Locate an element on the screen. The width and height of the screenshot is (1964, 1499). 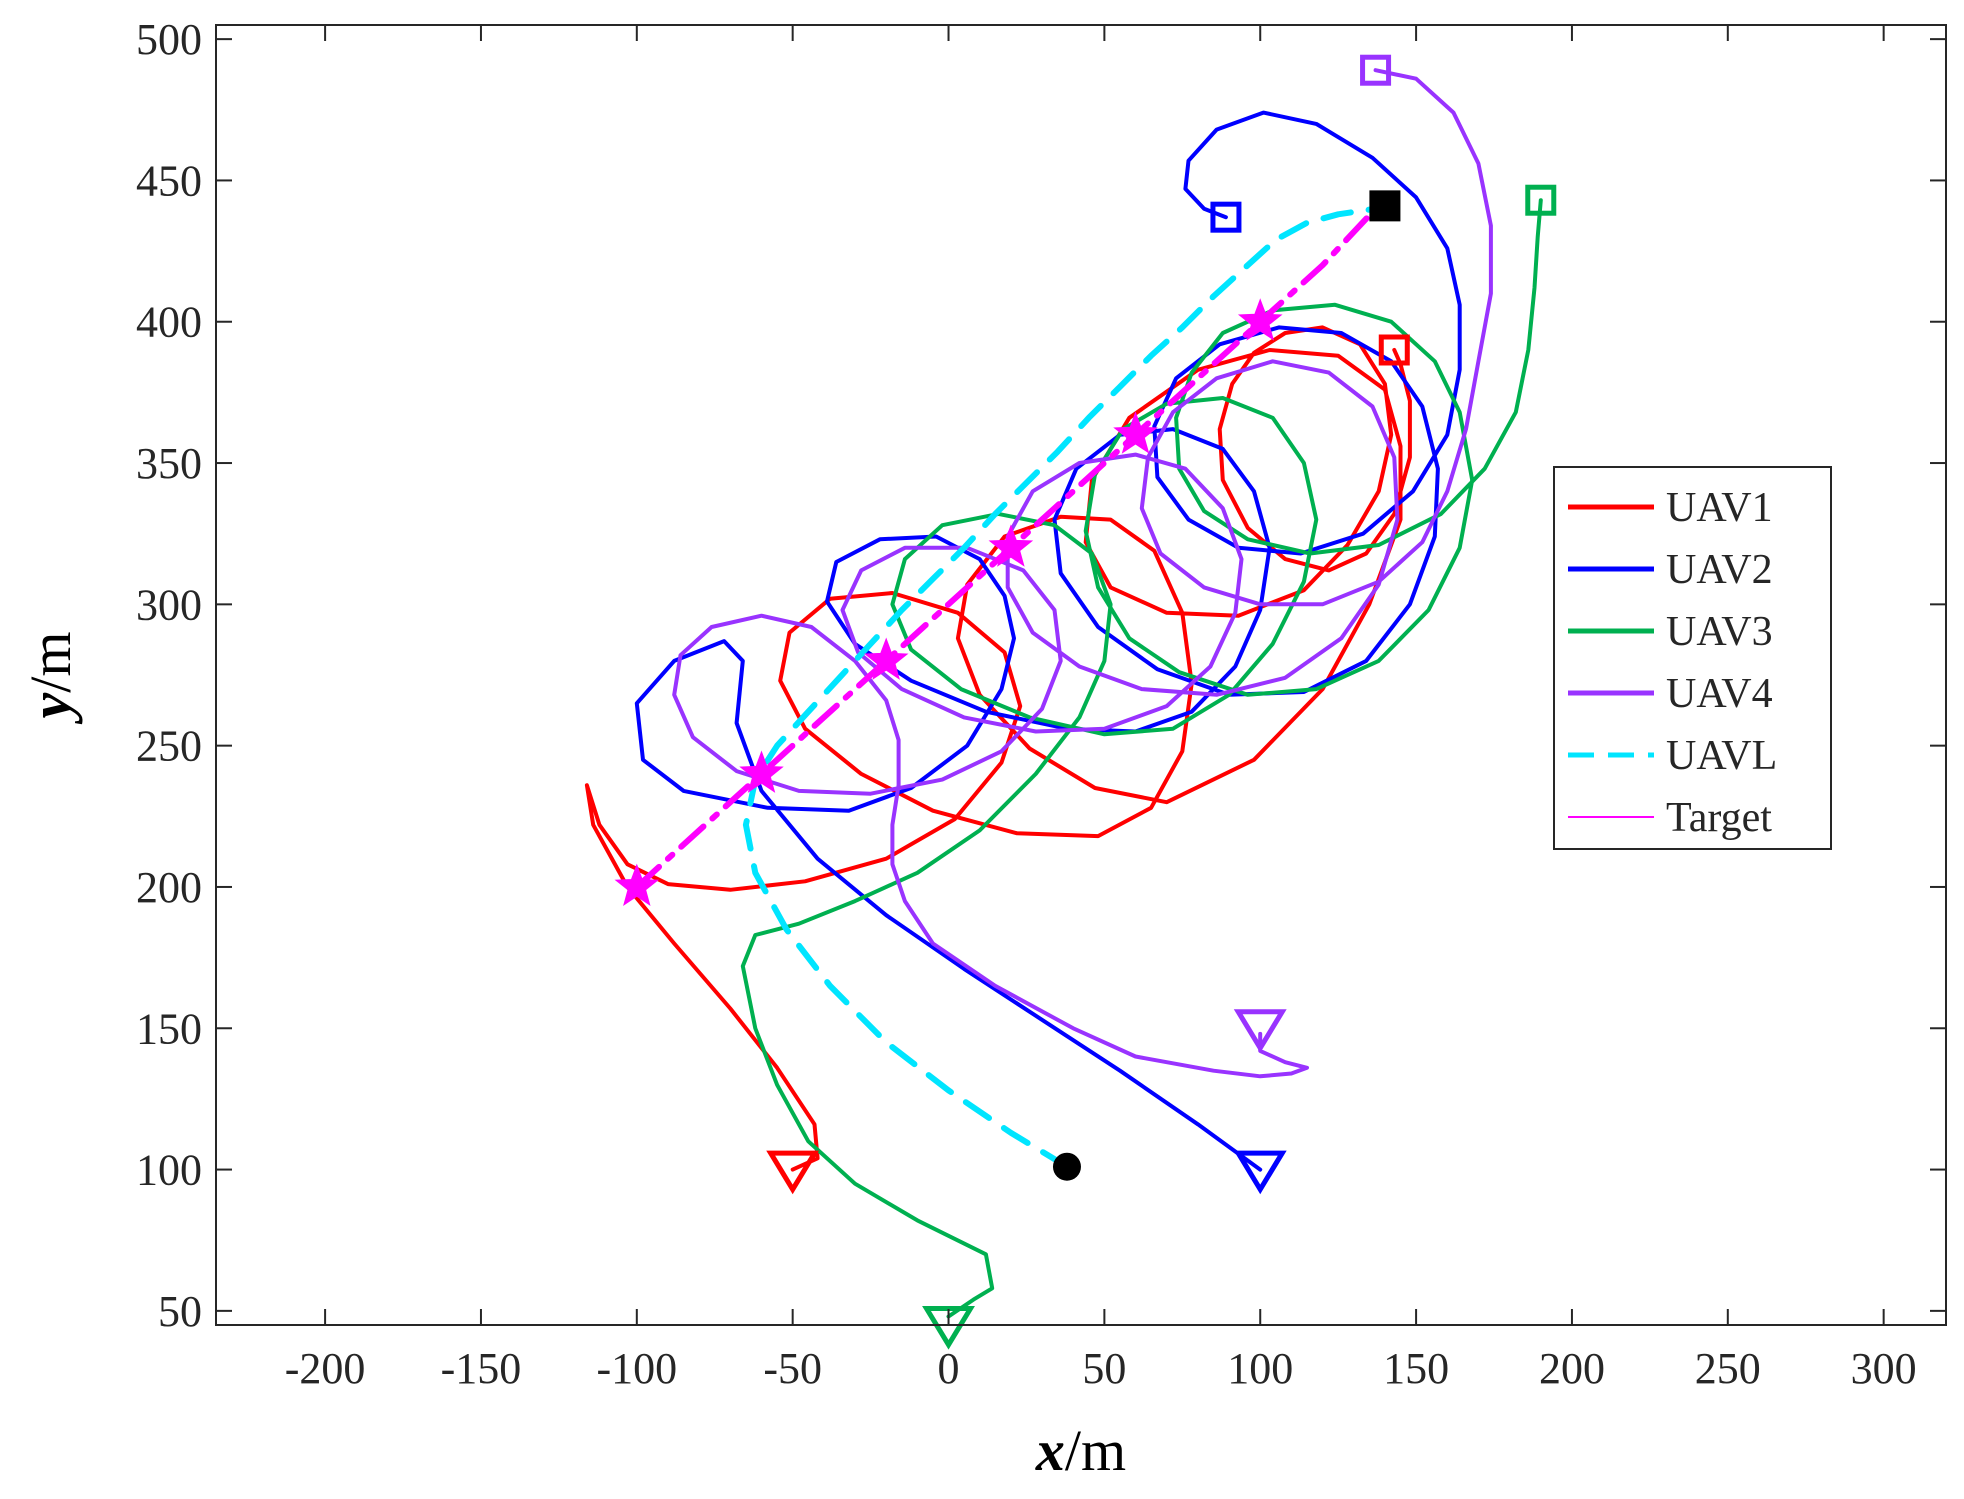
x-tick-label: 250 is located at coordinates (1728, 1368).